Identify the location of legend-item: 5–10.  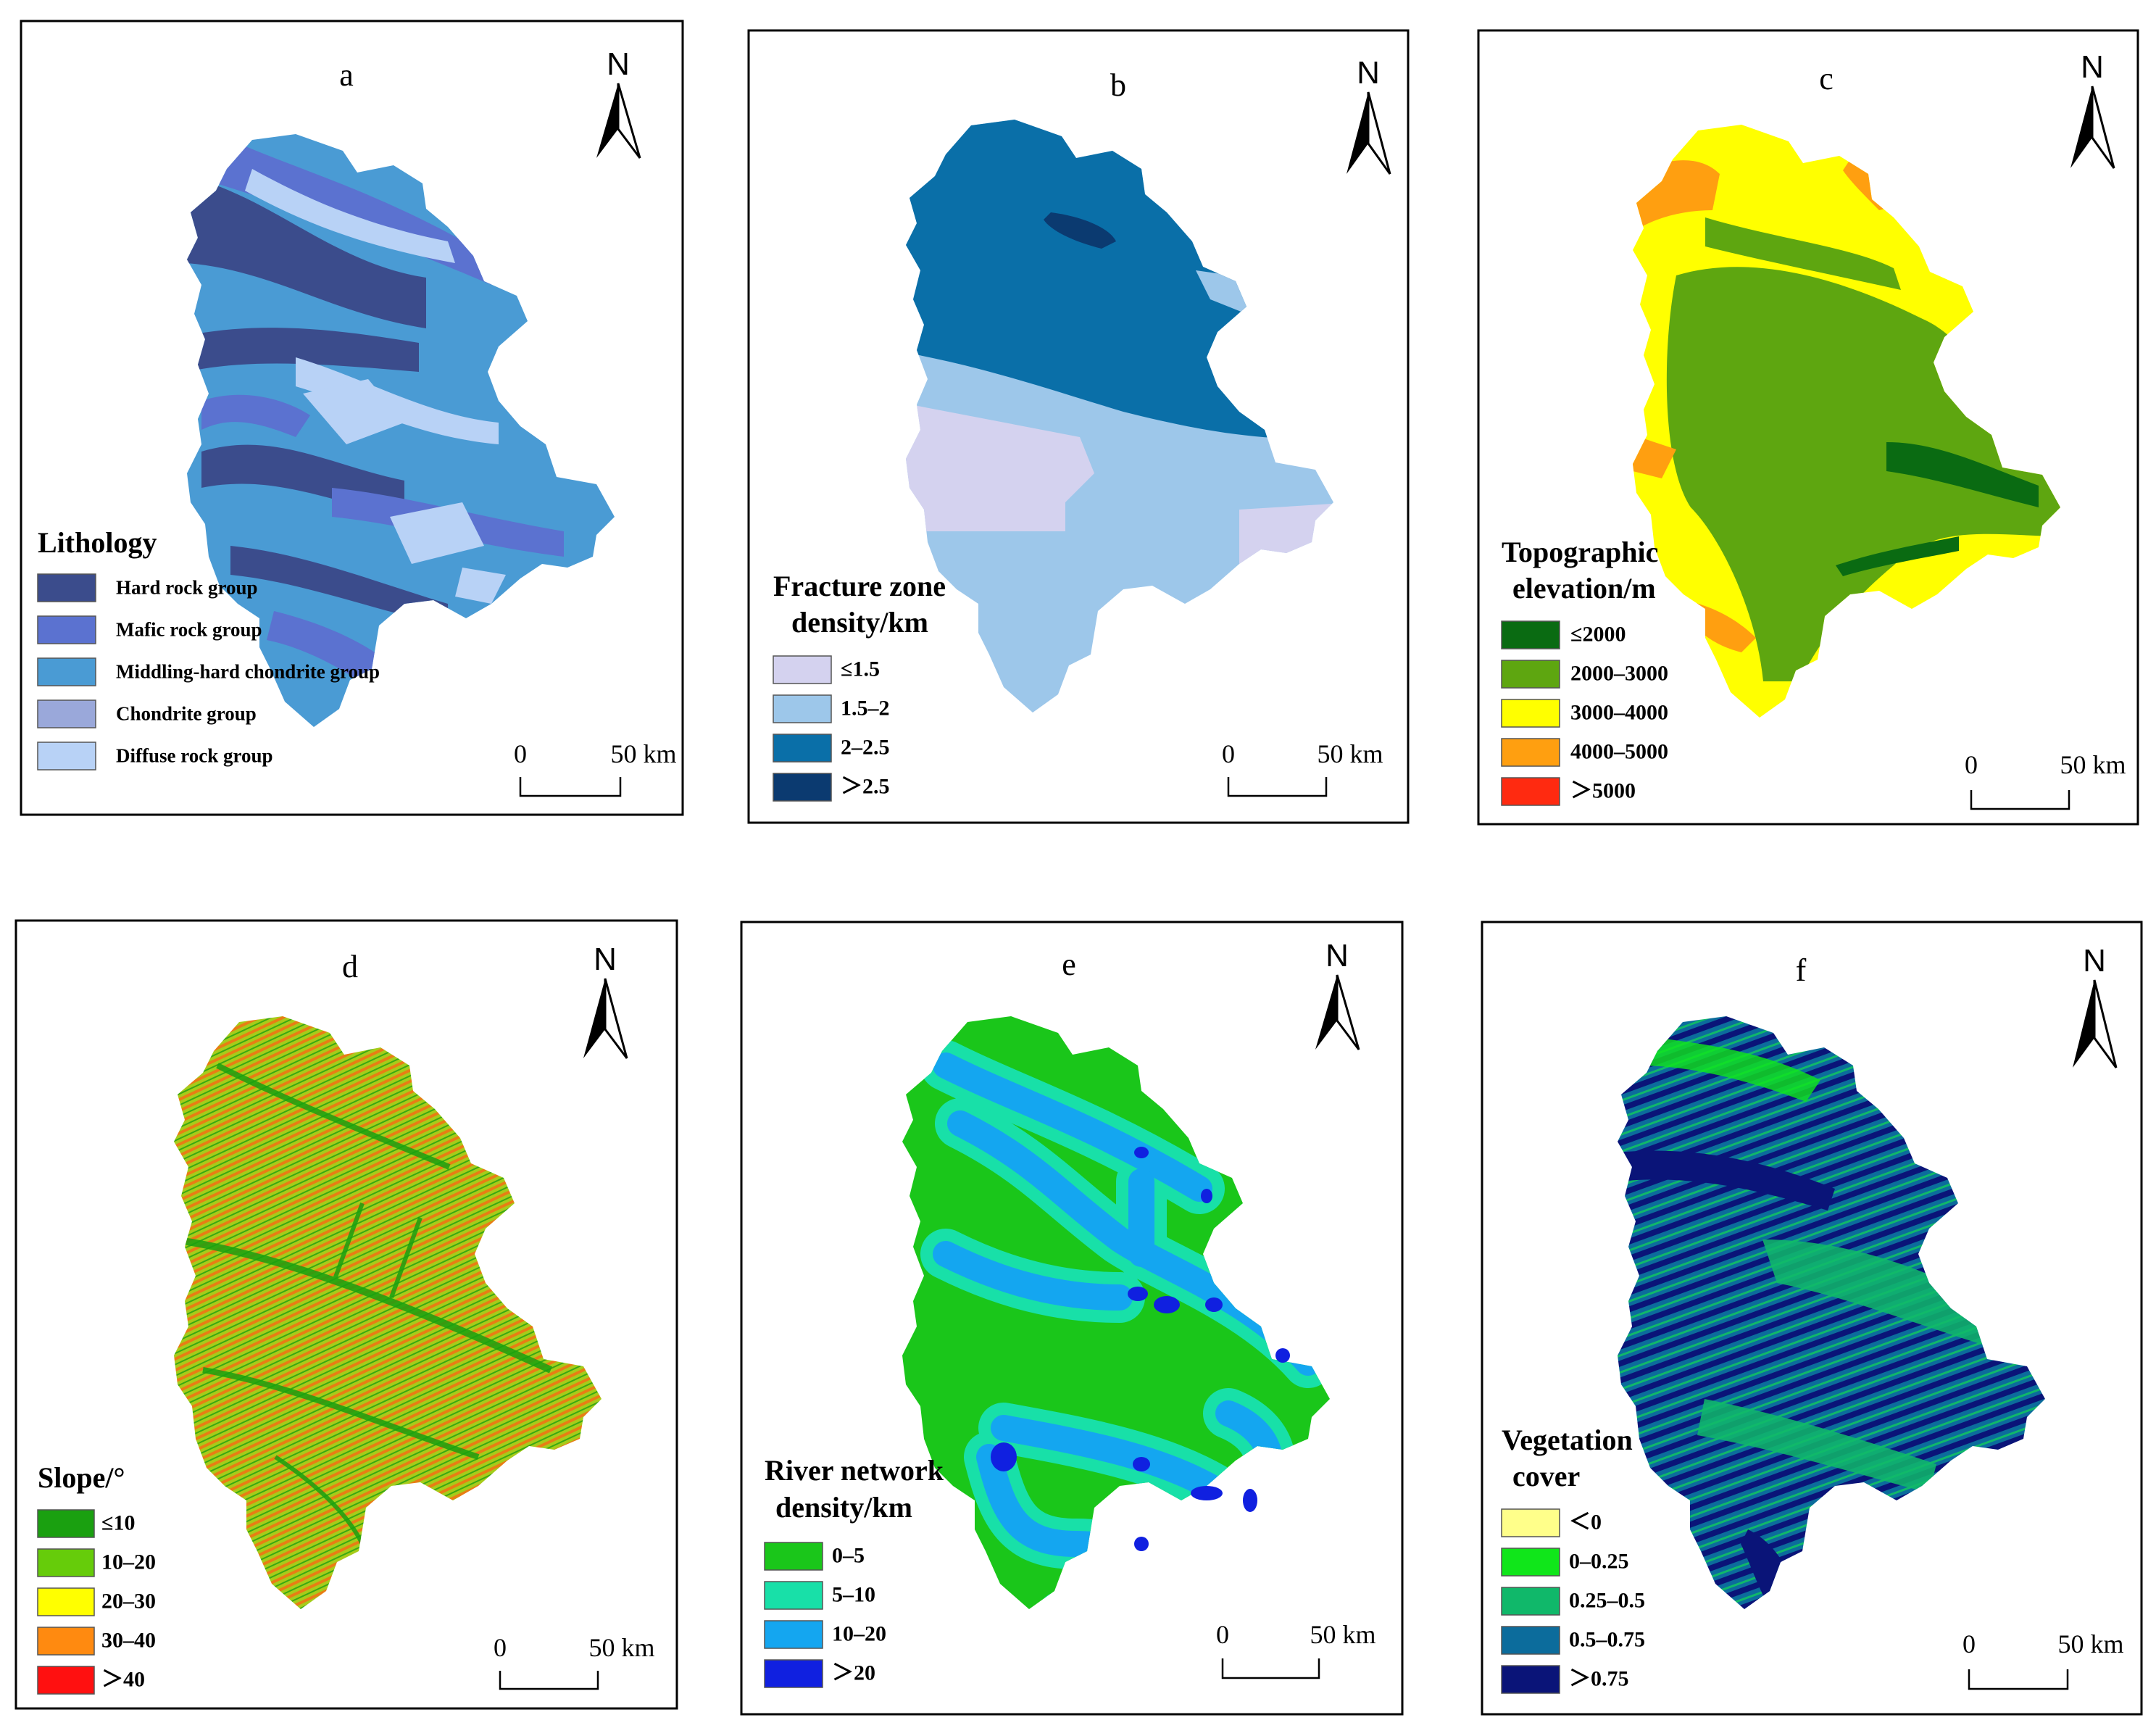
(820, 1595).